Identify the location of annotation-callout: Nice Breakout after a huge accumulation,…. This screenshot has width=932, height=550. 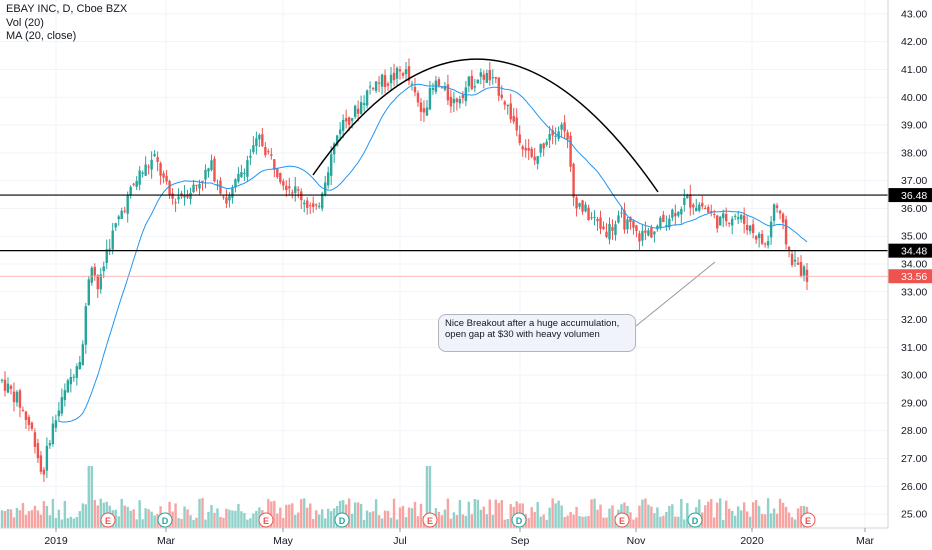
(537, 333).